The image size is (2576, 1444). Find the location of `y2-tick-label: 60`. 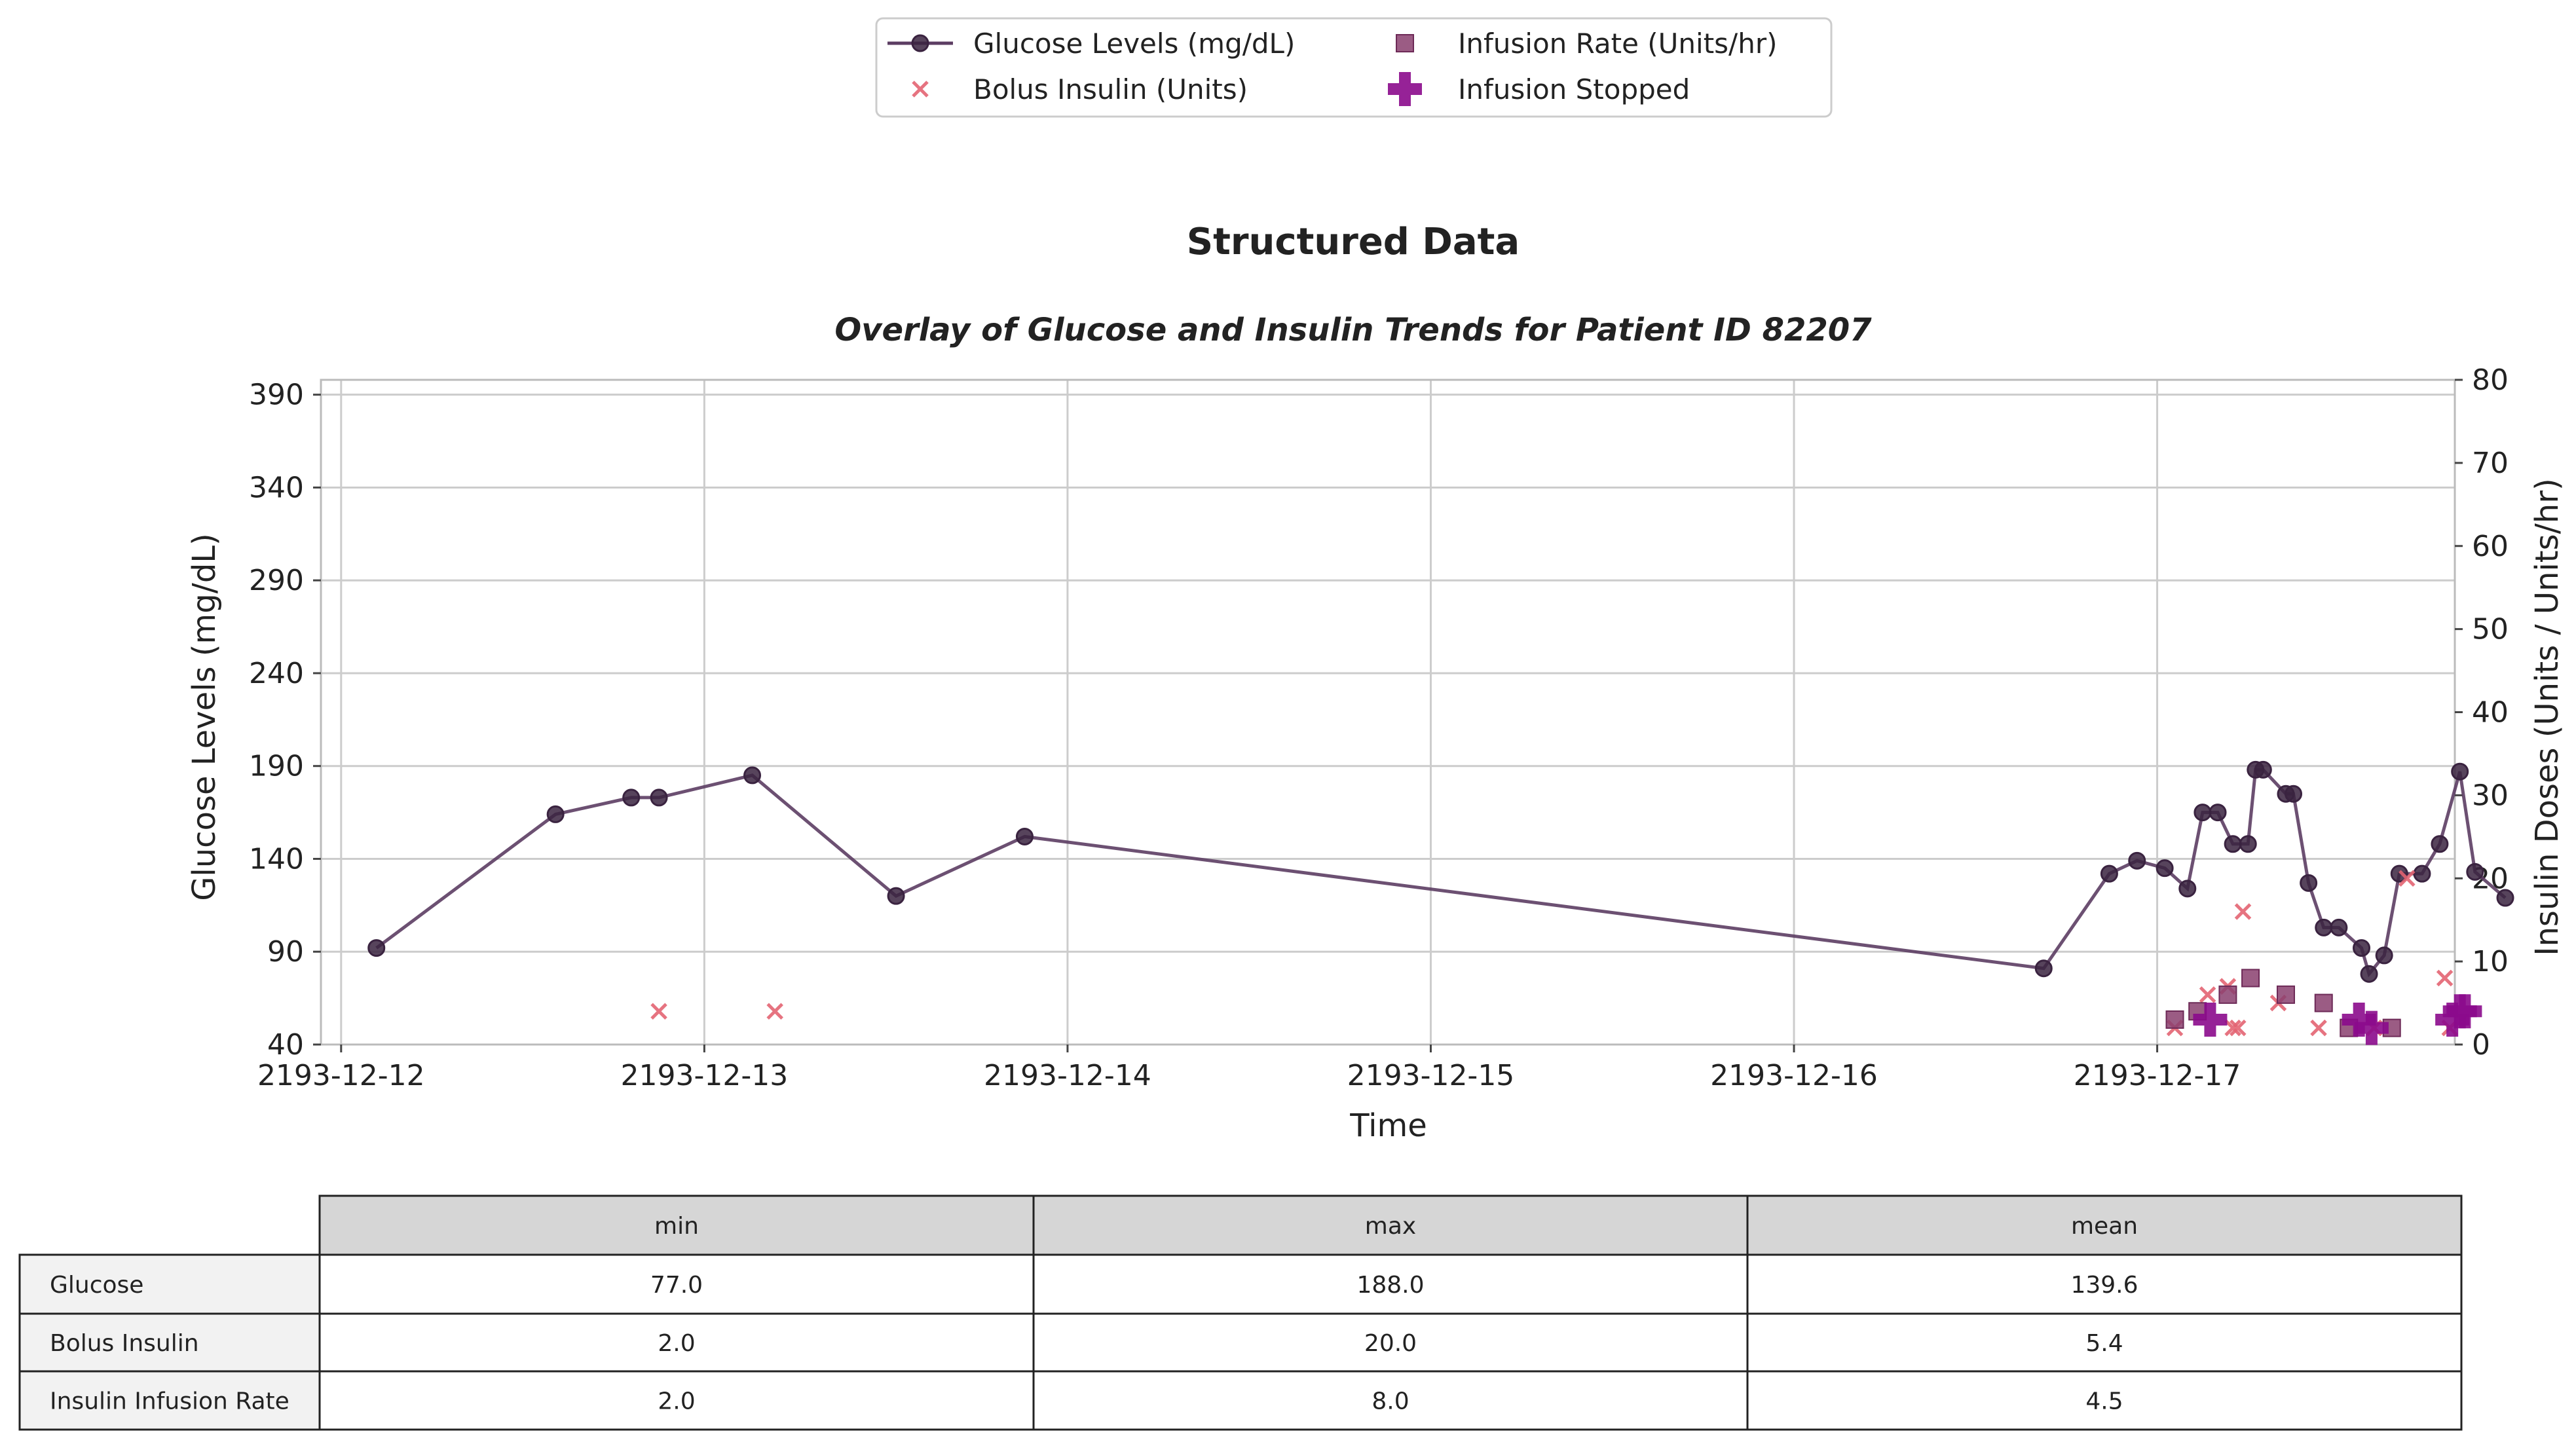

y2-tick-label: 60 is located at coordinates (2490, 546).